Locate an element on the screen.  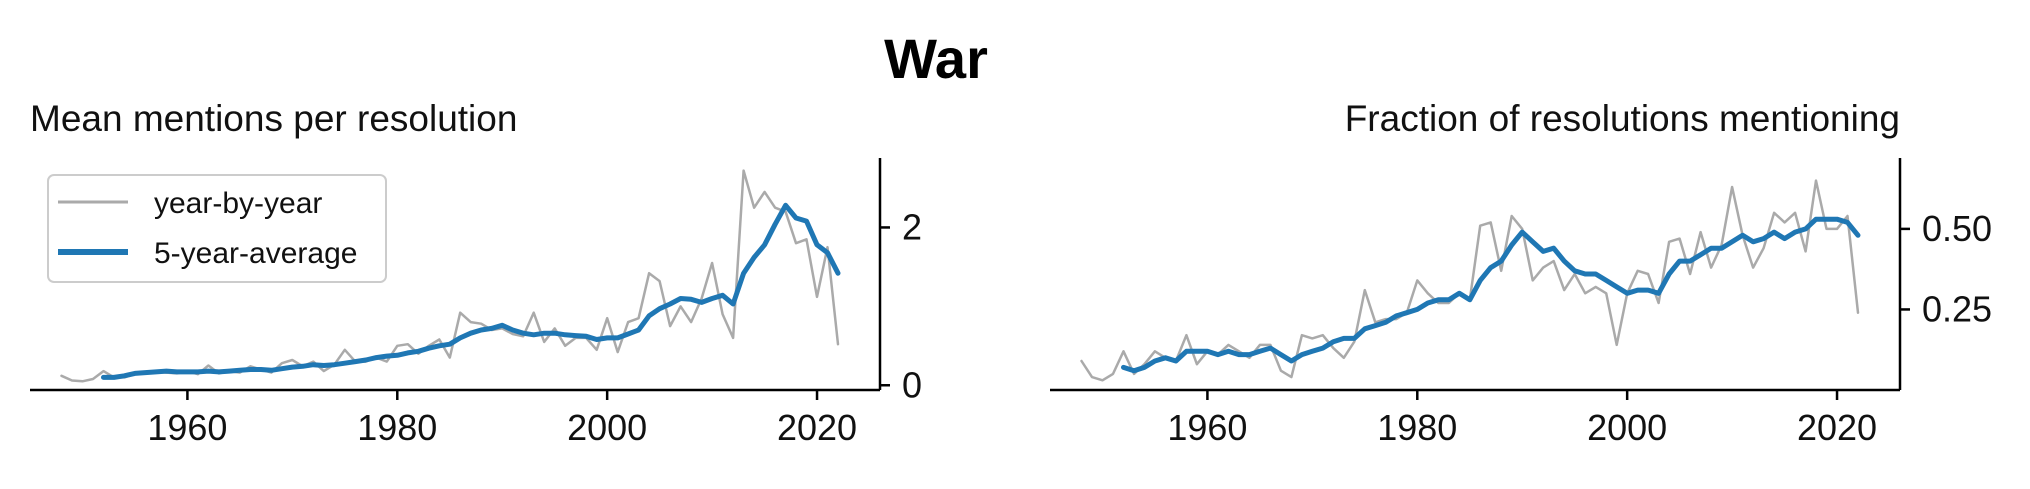
left-panel-title: Mean mentions per resolution is located at coordinates (273, 118).